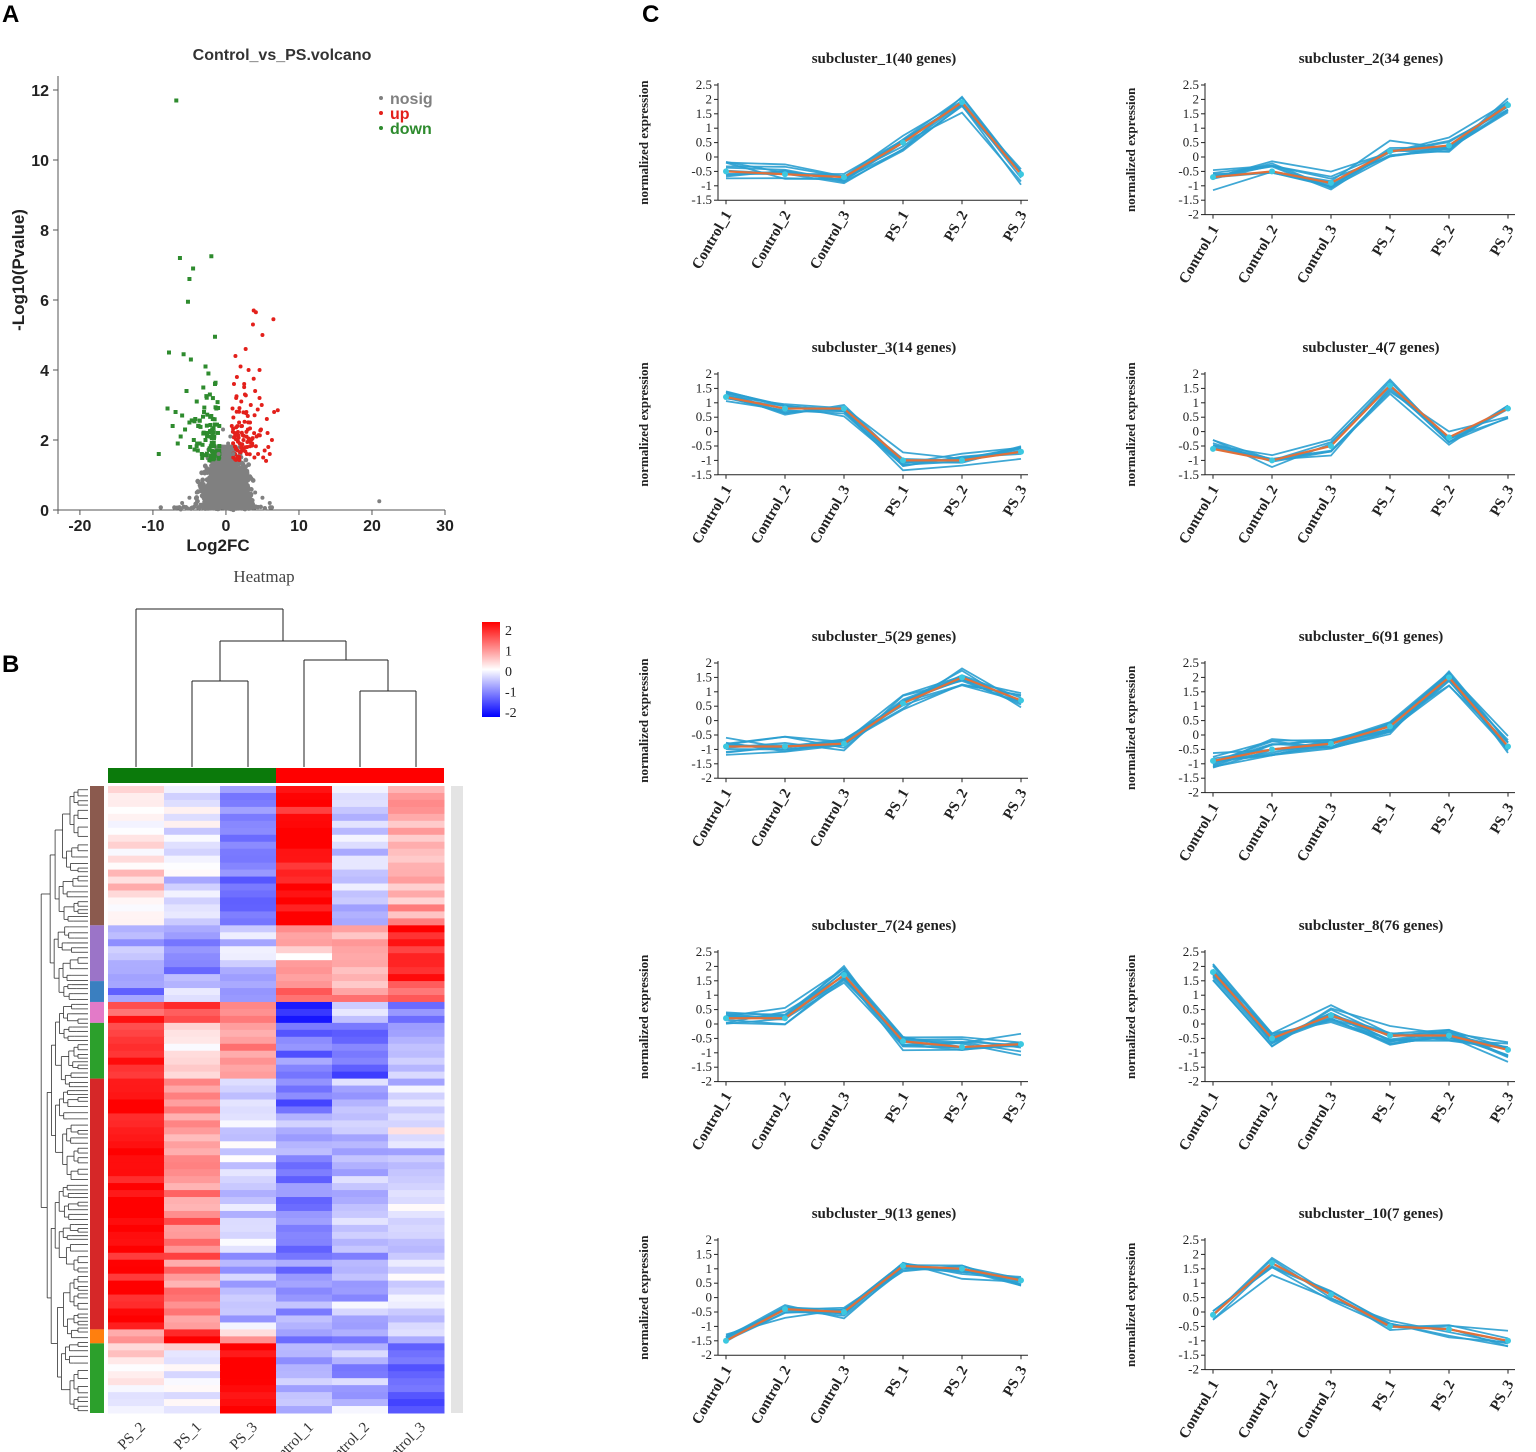  What do you see at coordinates (1317, 255) in the screenshot?
I see `subcluster-xtick-label: Control_3` at bounding box center [1317, 255].